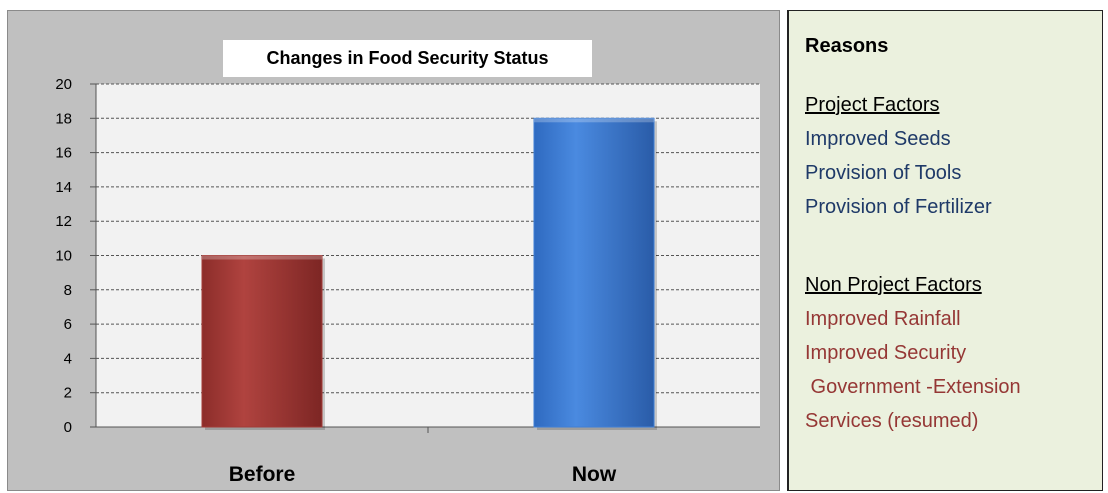 This screenshot has height=493, width=1108. Describe the element at coordinates (68, 290) in the screenshot. I see `y-tick-label: 8` at that location.